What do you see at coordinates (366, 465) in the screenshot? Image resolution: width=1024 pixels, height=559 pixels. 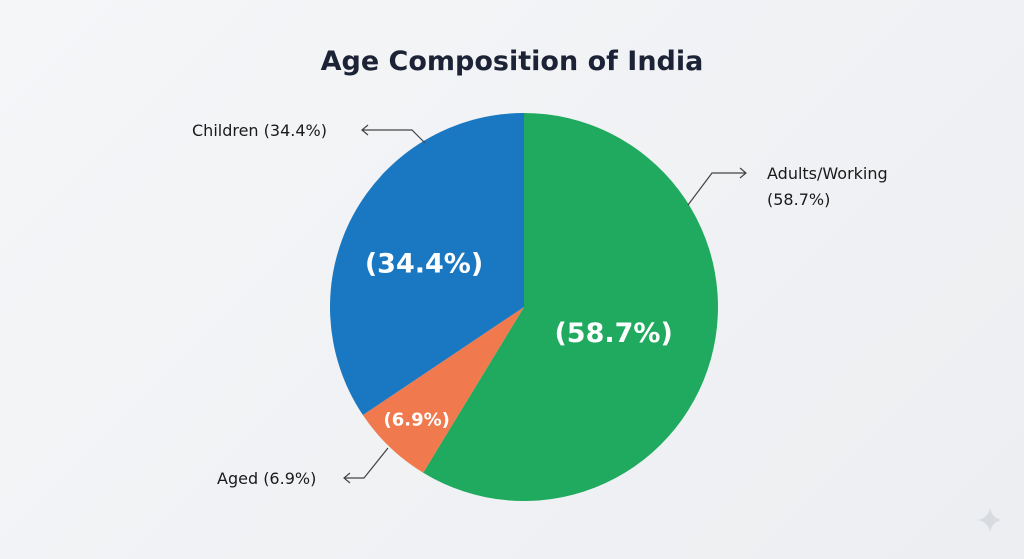 I see `leader-line-aged` at bounding box center [366, 465].